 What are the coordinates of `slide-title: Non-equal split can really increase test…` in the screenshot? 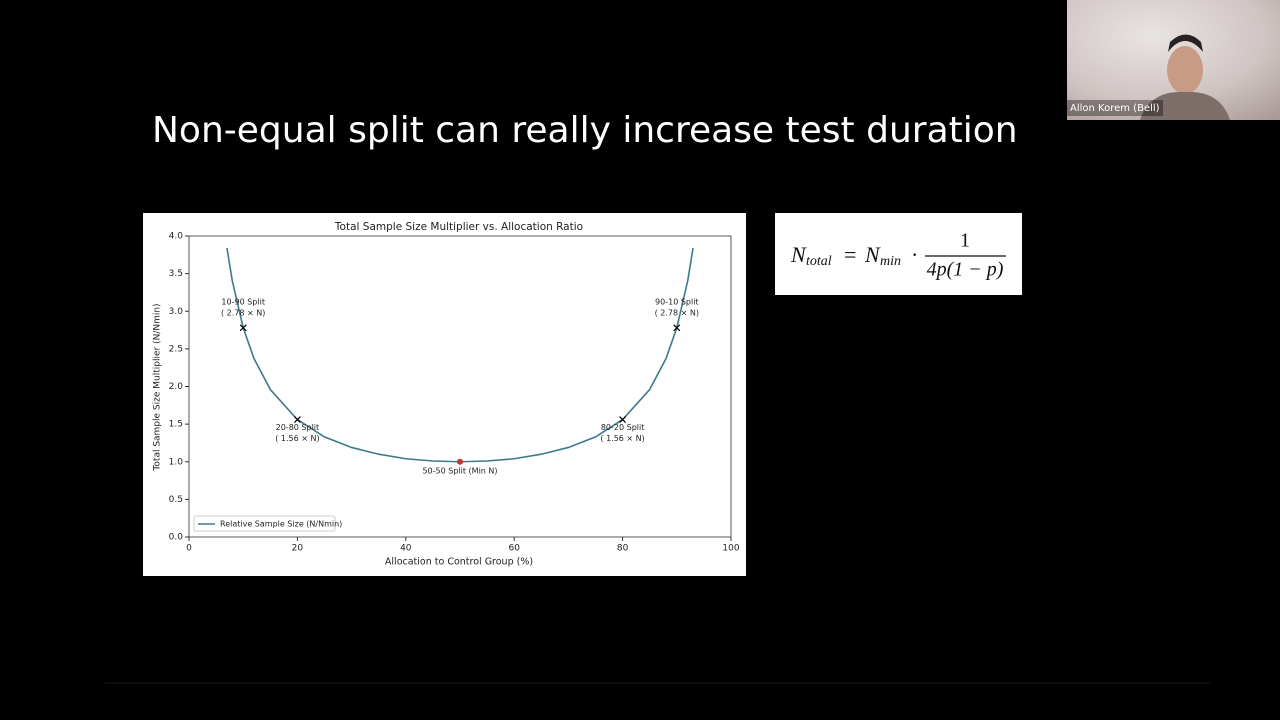 It's located at (585, 130).